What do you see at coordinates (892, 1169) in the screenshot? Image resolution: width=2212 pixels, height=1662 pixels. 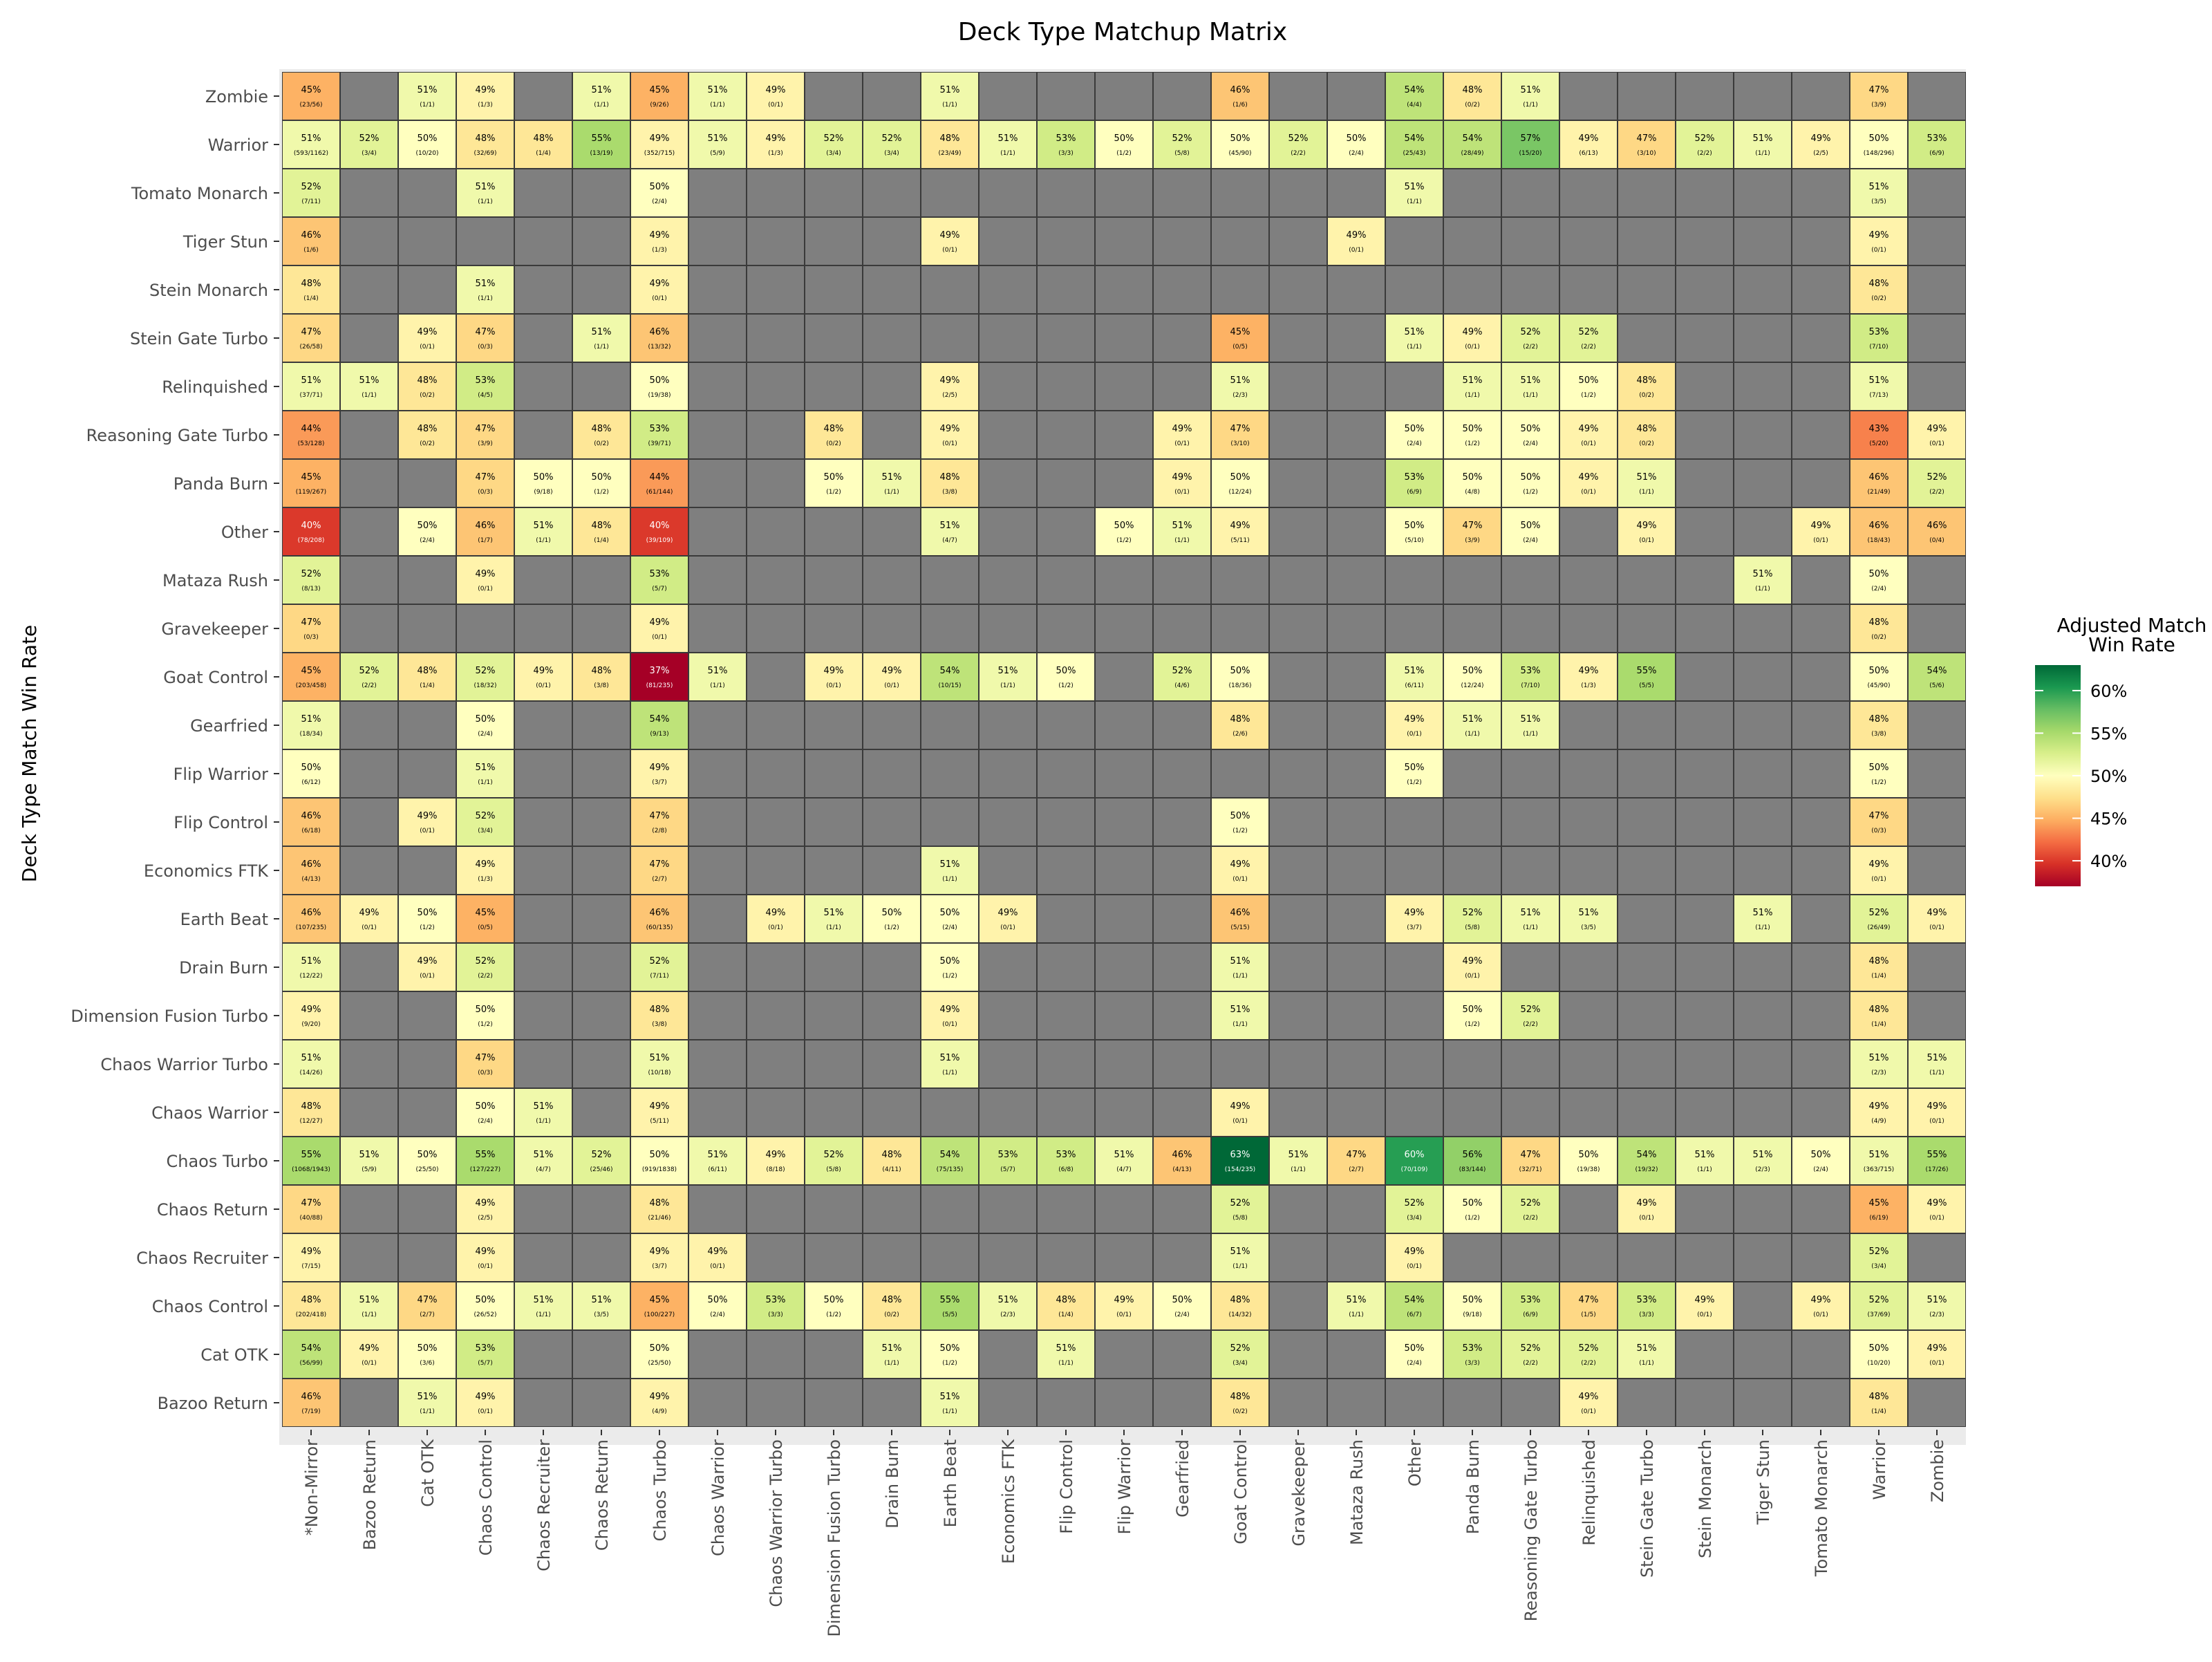 I see `cell-record-label: (4/11)` at bounding box center [892, 1169].